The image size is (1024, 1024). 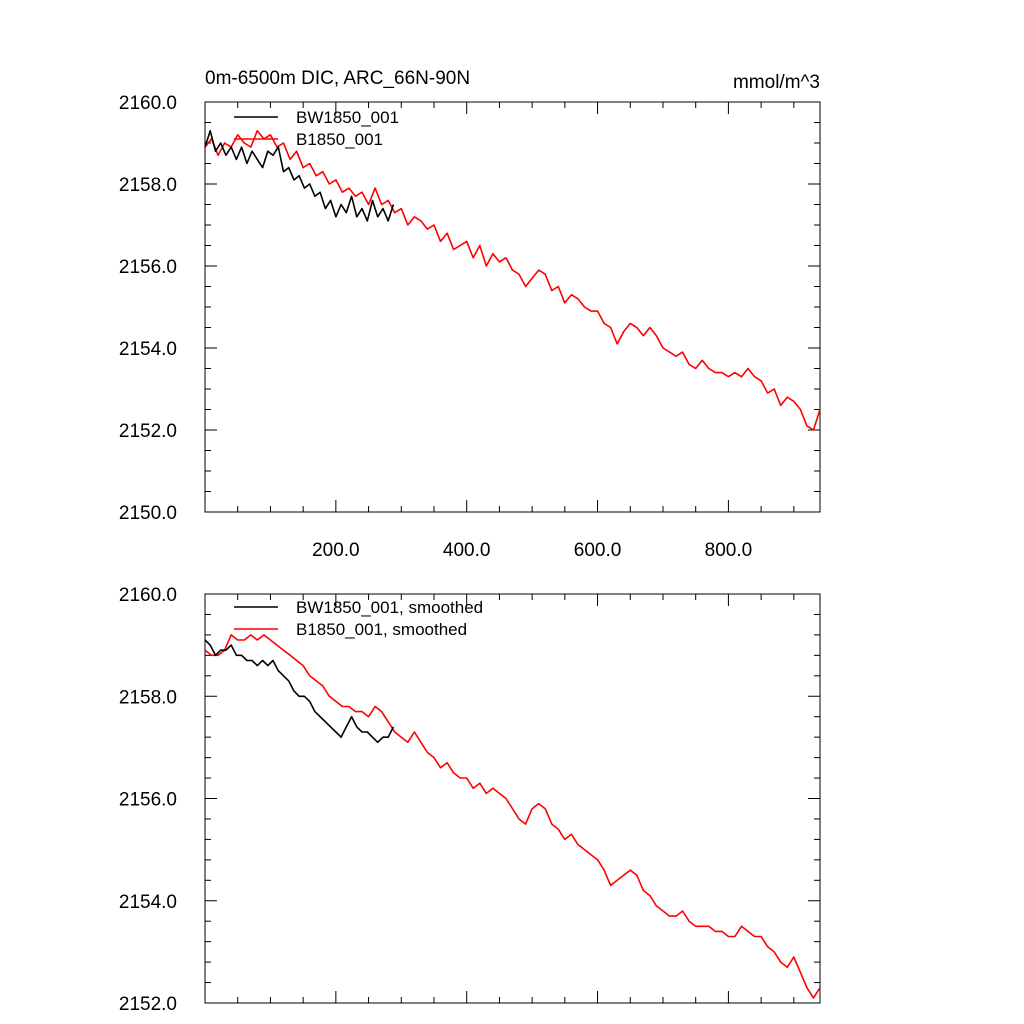 What do you see at coordinates (467, 550) in the screenshot?
I see `x-tick-label: 400.0` at bounding box center [467, 550].